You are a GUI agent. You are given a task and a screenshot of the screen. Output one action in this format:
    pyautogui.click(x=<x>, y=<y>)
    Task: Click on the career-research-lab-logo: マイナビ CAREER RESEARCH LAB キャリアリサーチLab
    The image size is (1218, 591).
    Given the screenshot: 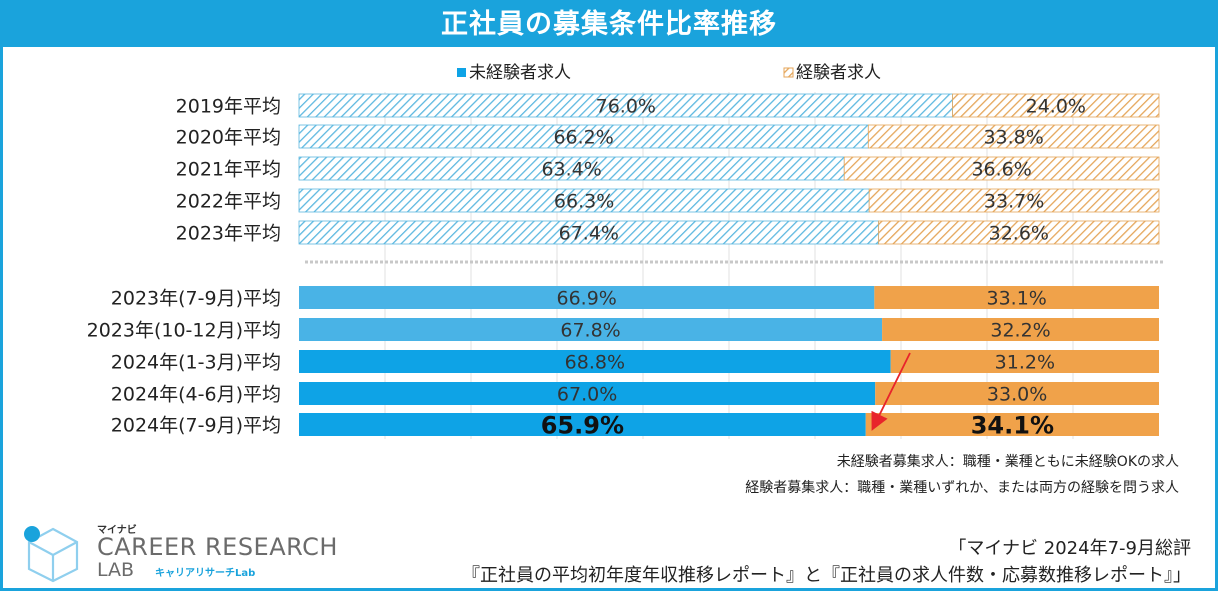 What is the action you would take?
    pyautogui.click(x=179, y=553)
    